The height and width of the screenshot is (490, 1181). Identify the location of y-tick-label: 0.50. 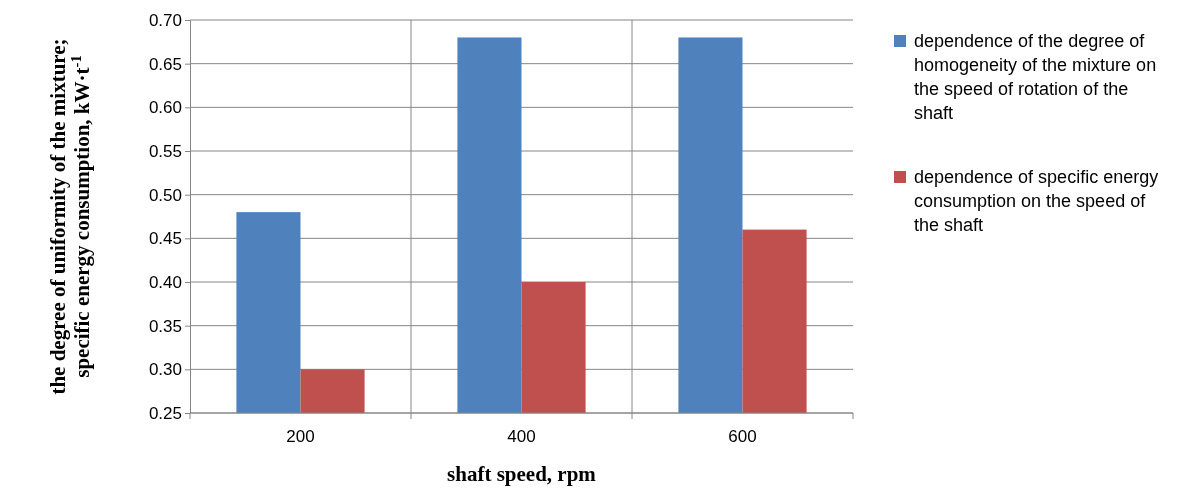
(165, 195).